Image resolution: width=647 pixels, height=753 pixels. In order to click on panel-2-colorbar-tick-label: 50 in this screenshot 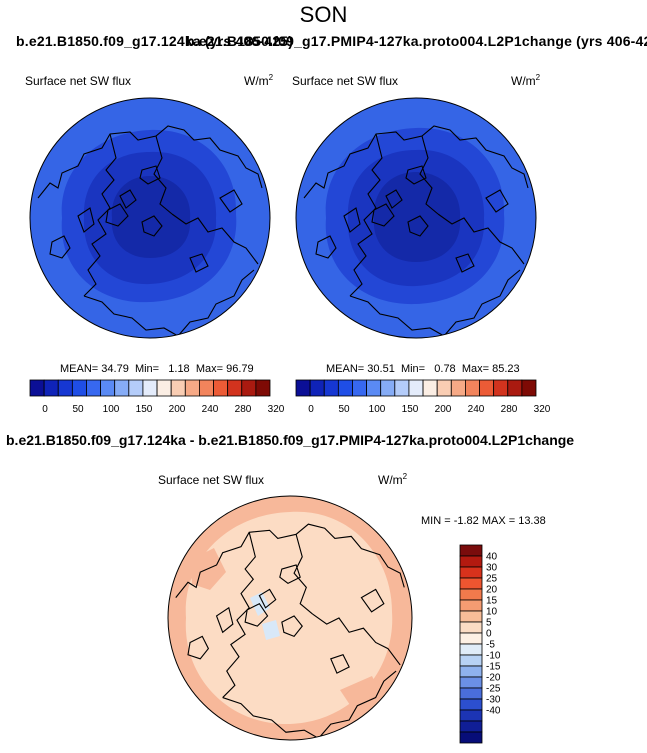, I will do `click(344, 409)`.